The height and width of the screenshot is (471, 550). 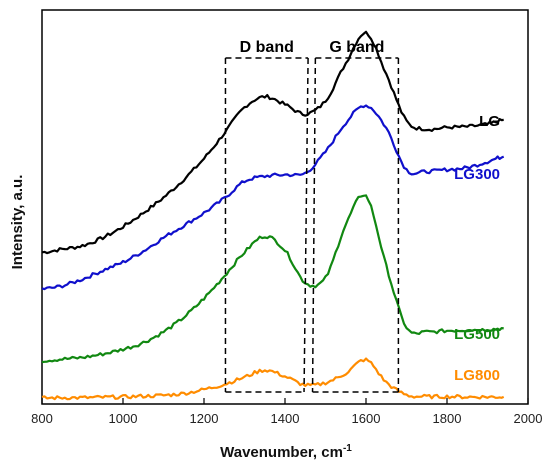 I want to click on series-labels: LG LG300 LG500 LG800, so click(x=477, y=248).